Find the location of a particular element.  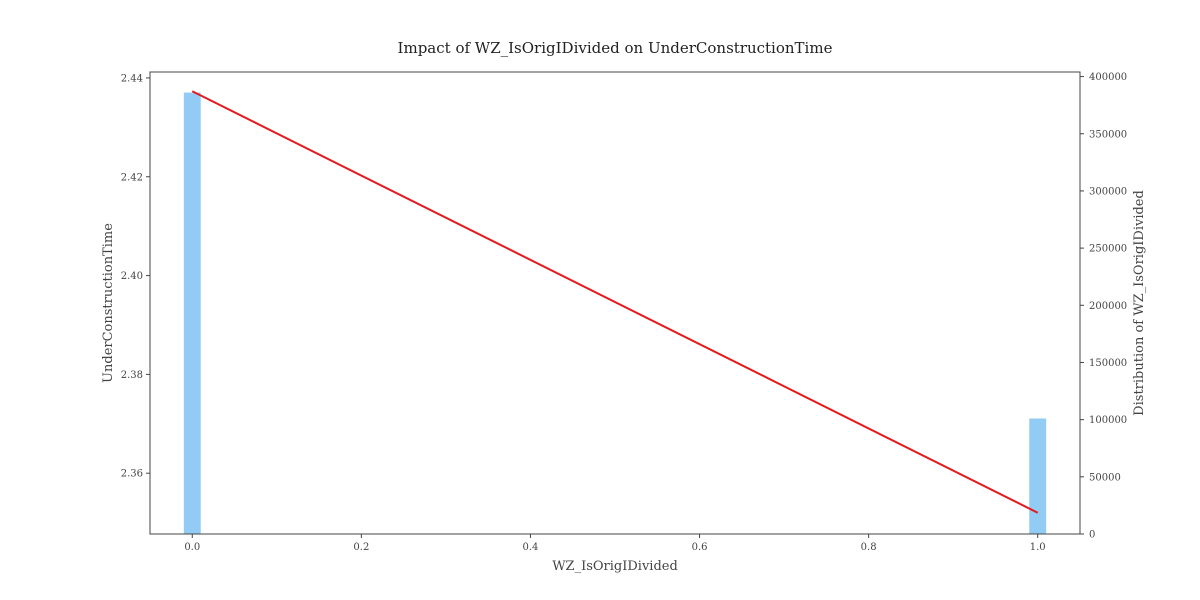

y2-tick-label: 50000 is located at coordinates (1105, 477).